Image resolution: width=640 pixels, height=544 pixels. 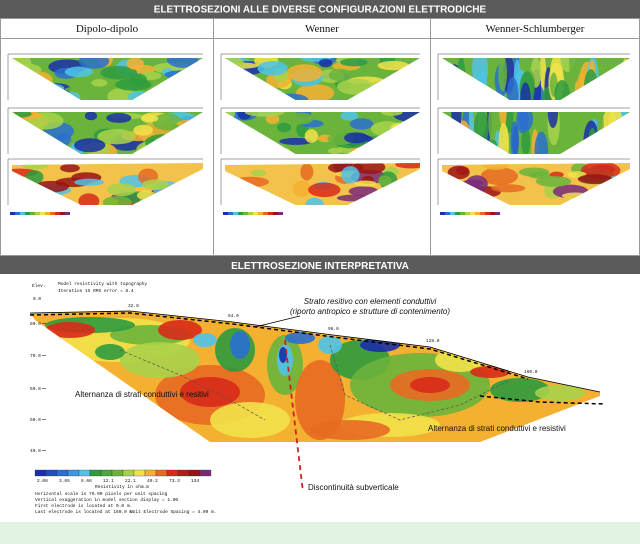 What do you see at coordinates (35, 389) in the screenshot?
I see `elevation-label: 60.0` at bounding box center [35, 389].